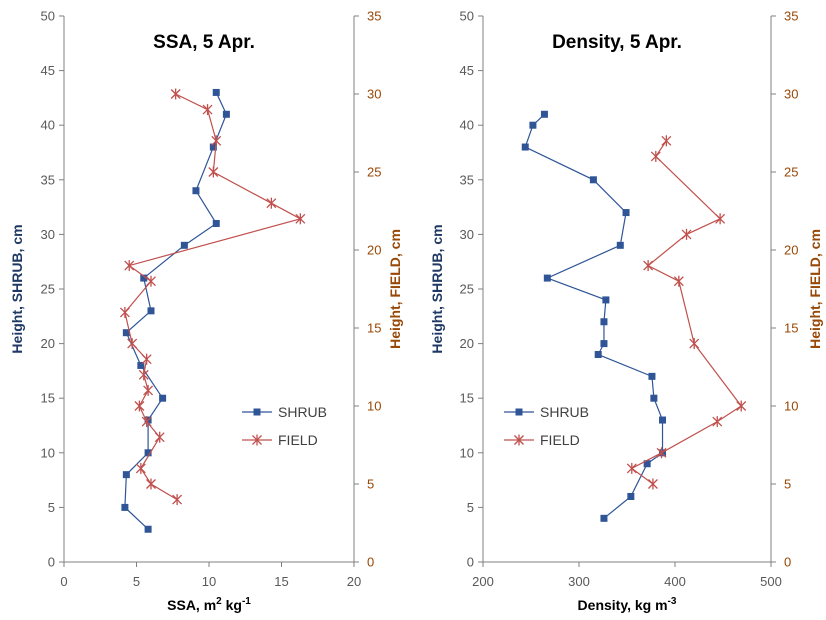 This screenshot has width=826, height=620. What do you see at coordinates (374, 328) in the screenshot?
I see `right-y-tick-label: 15` at bounding box center [374, 328].